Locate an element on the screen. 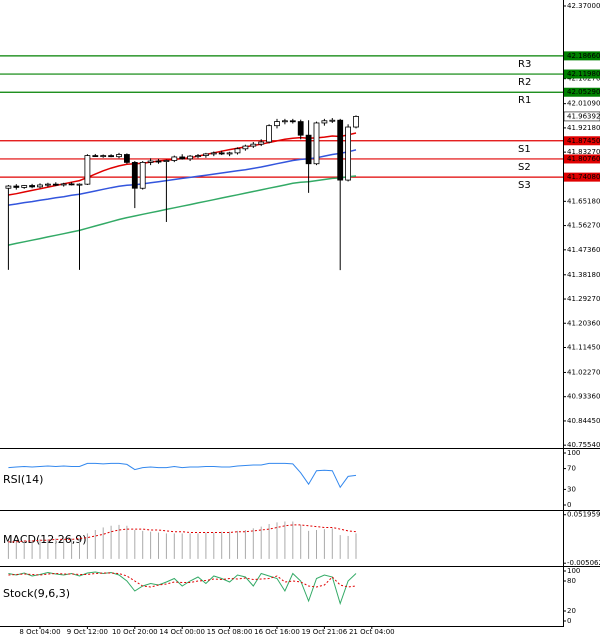  level-name: S2 is located at coordinates (524, 167).